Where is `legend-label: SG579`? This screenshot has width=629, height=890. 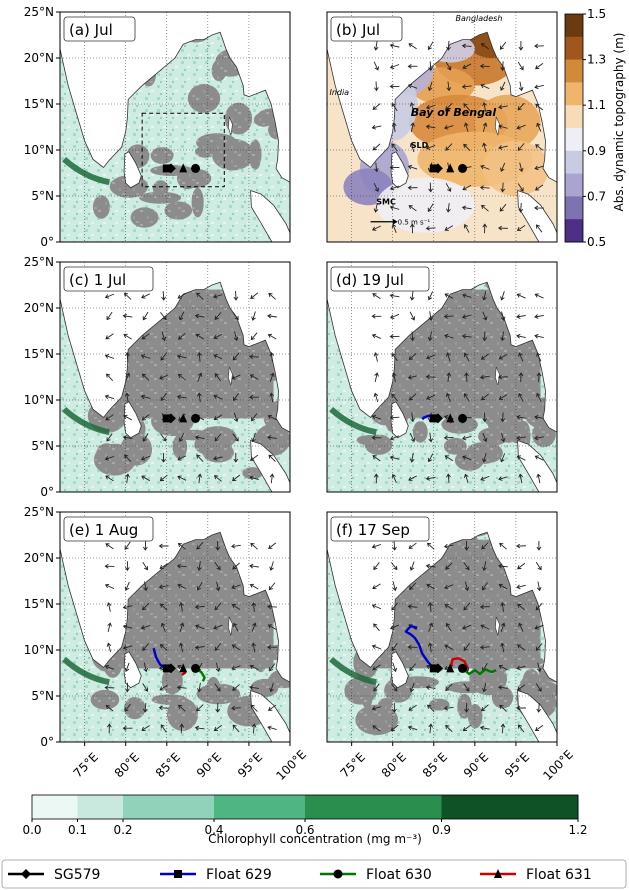 legend-label: SG579 is located at coordinates (77, 875).